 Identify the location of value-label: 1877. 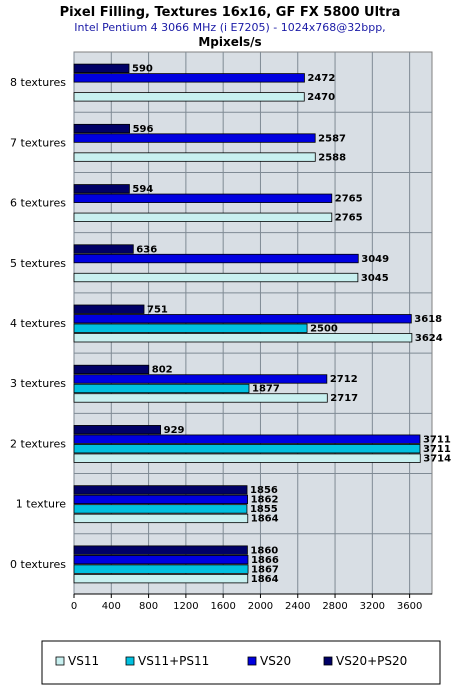
(266, 389).